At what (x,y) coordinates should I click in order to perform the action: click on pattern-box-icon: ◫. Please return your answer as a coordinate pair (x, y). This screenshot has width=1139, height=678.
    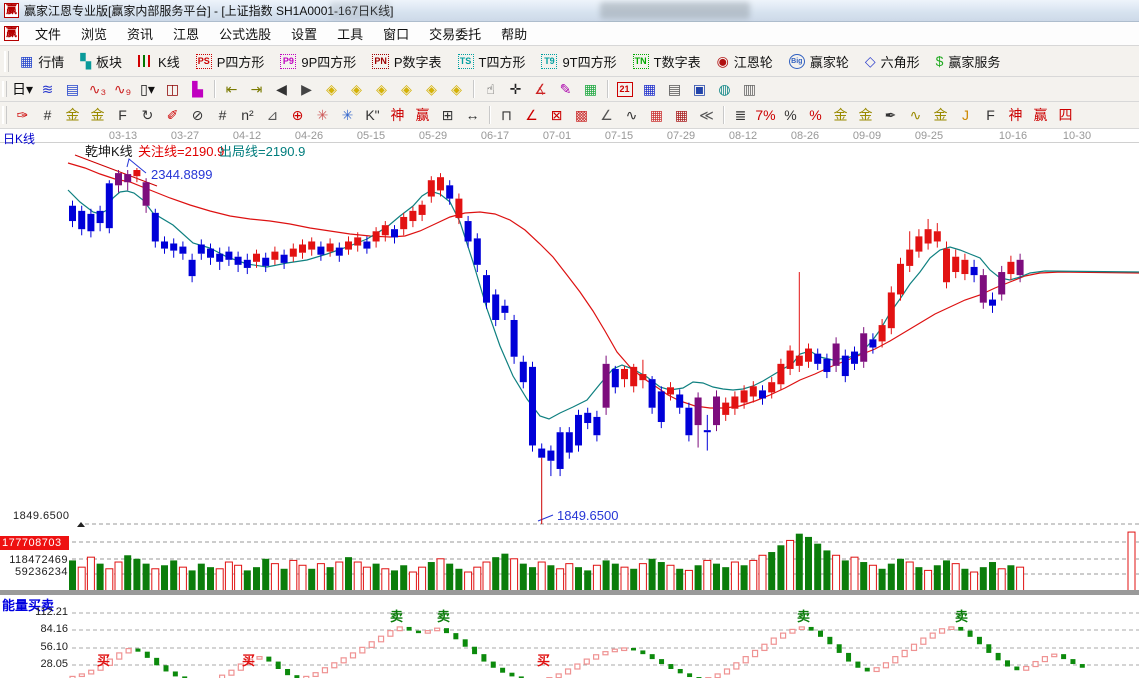
    Looking at the image, I should click on (172, 88).